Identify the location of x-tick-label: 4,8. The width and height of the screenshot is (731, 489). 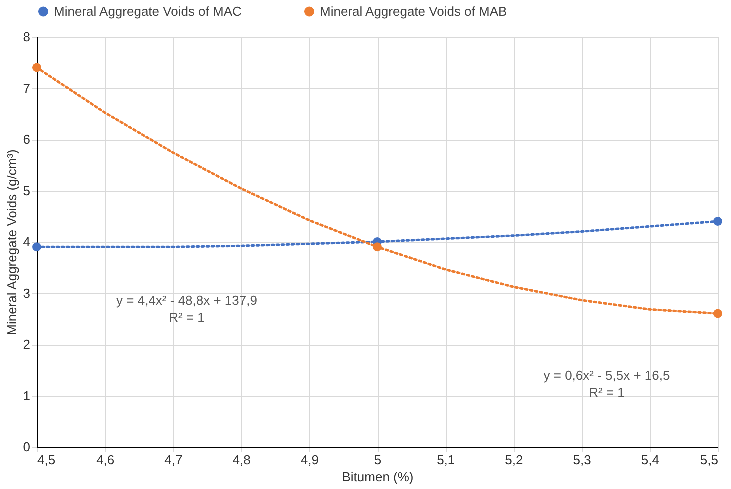
(241, 460).